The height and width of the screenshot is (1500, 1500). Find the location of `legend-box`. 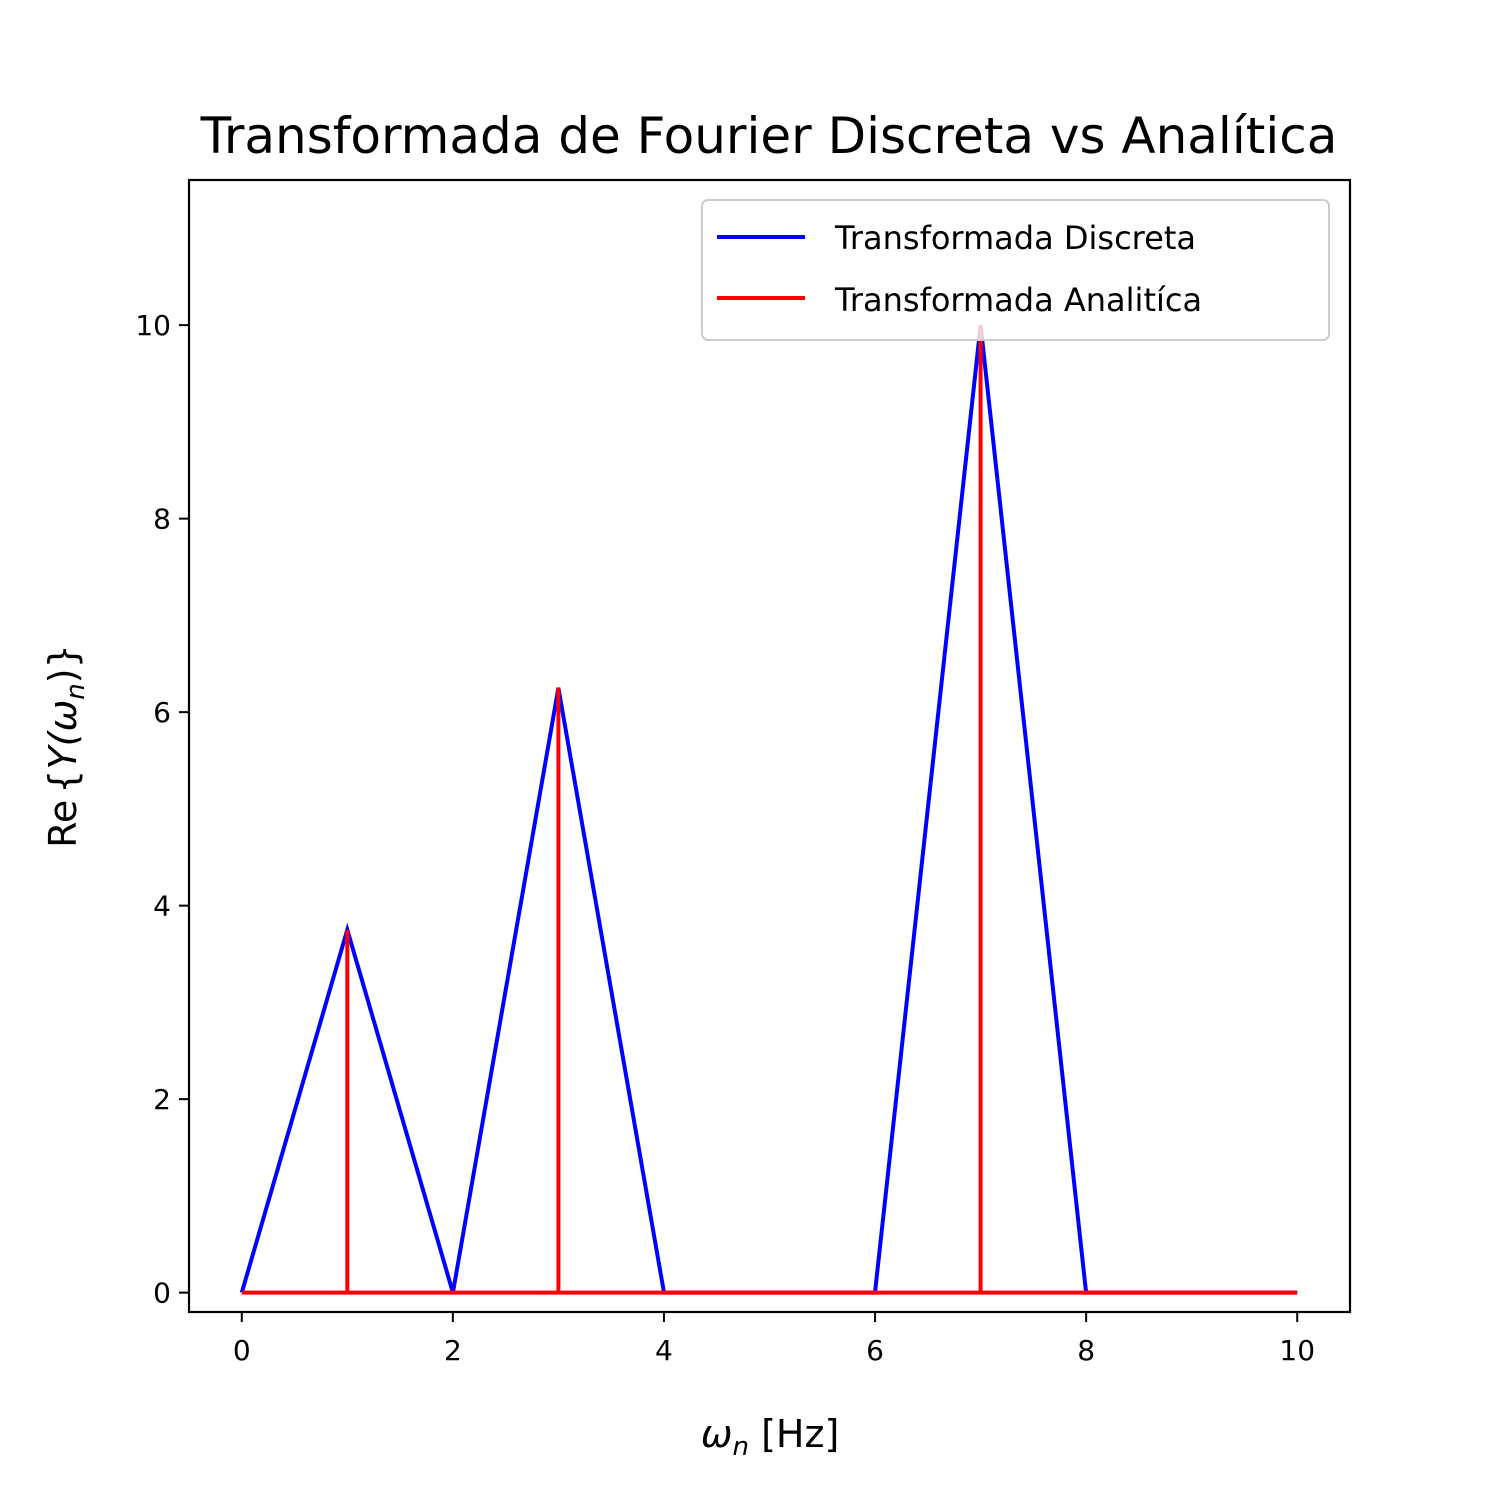

legend-box is located at coordinates (1015, 270).